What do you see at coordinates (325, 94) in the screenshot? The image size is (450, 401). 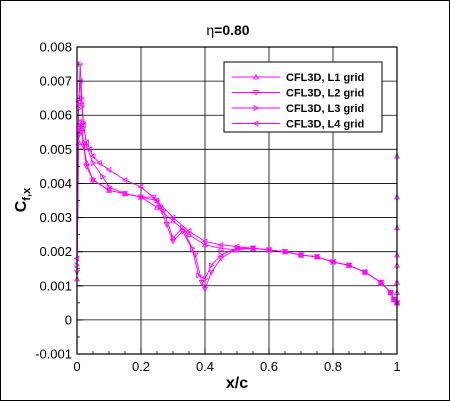 I see `legend-label: CFL3D, L2 grid` at bounding box center [325, 94].